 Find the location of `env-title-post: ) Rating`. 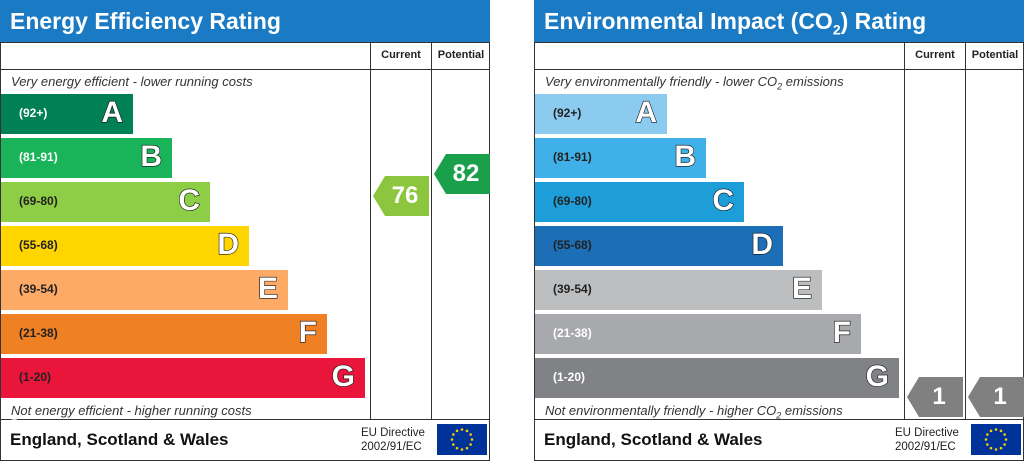

env-title-post: ) Rating is located at coordinates (883, 21).